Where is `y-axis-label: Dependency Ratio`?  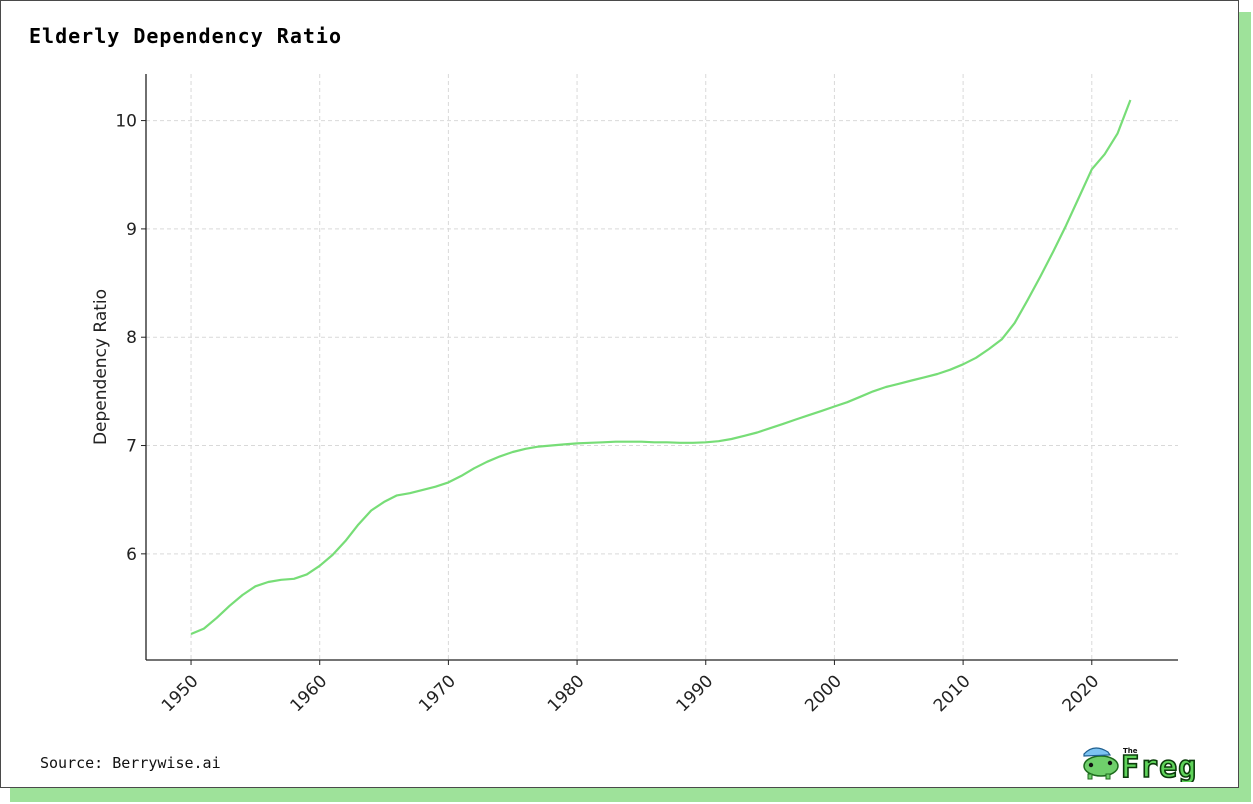 y-axis-label: Dependency Ratio is located at coordinates (101, 367).